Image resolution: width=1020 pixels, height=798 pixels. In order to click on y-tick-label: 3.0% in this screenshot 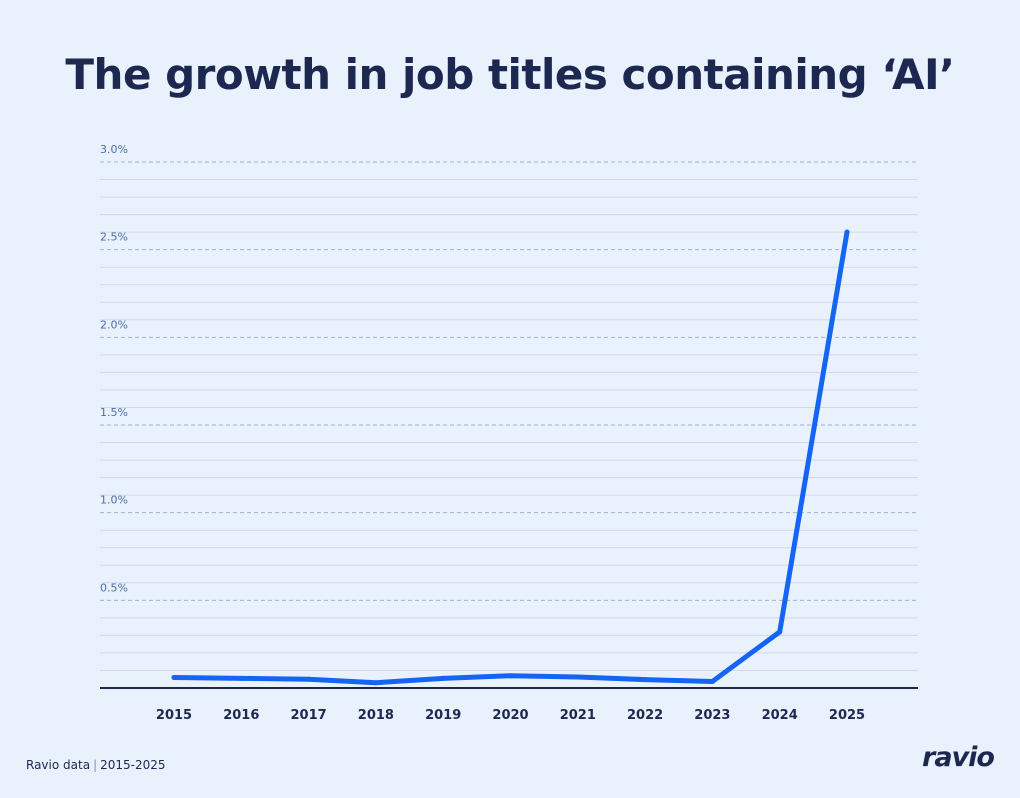, I will do `click(114, 149)`.